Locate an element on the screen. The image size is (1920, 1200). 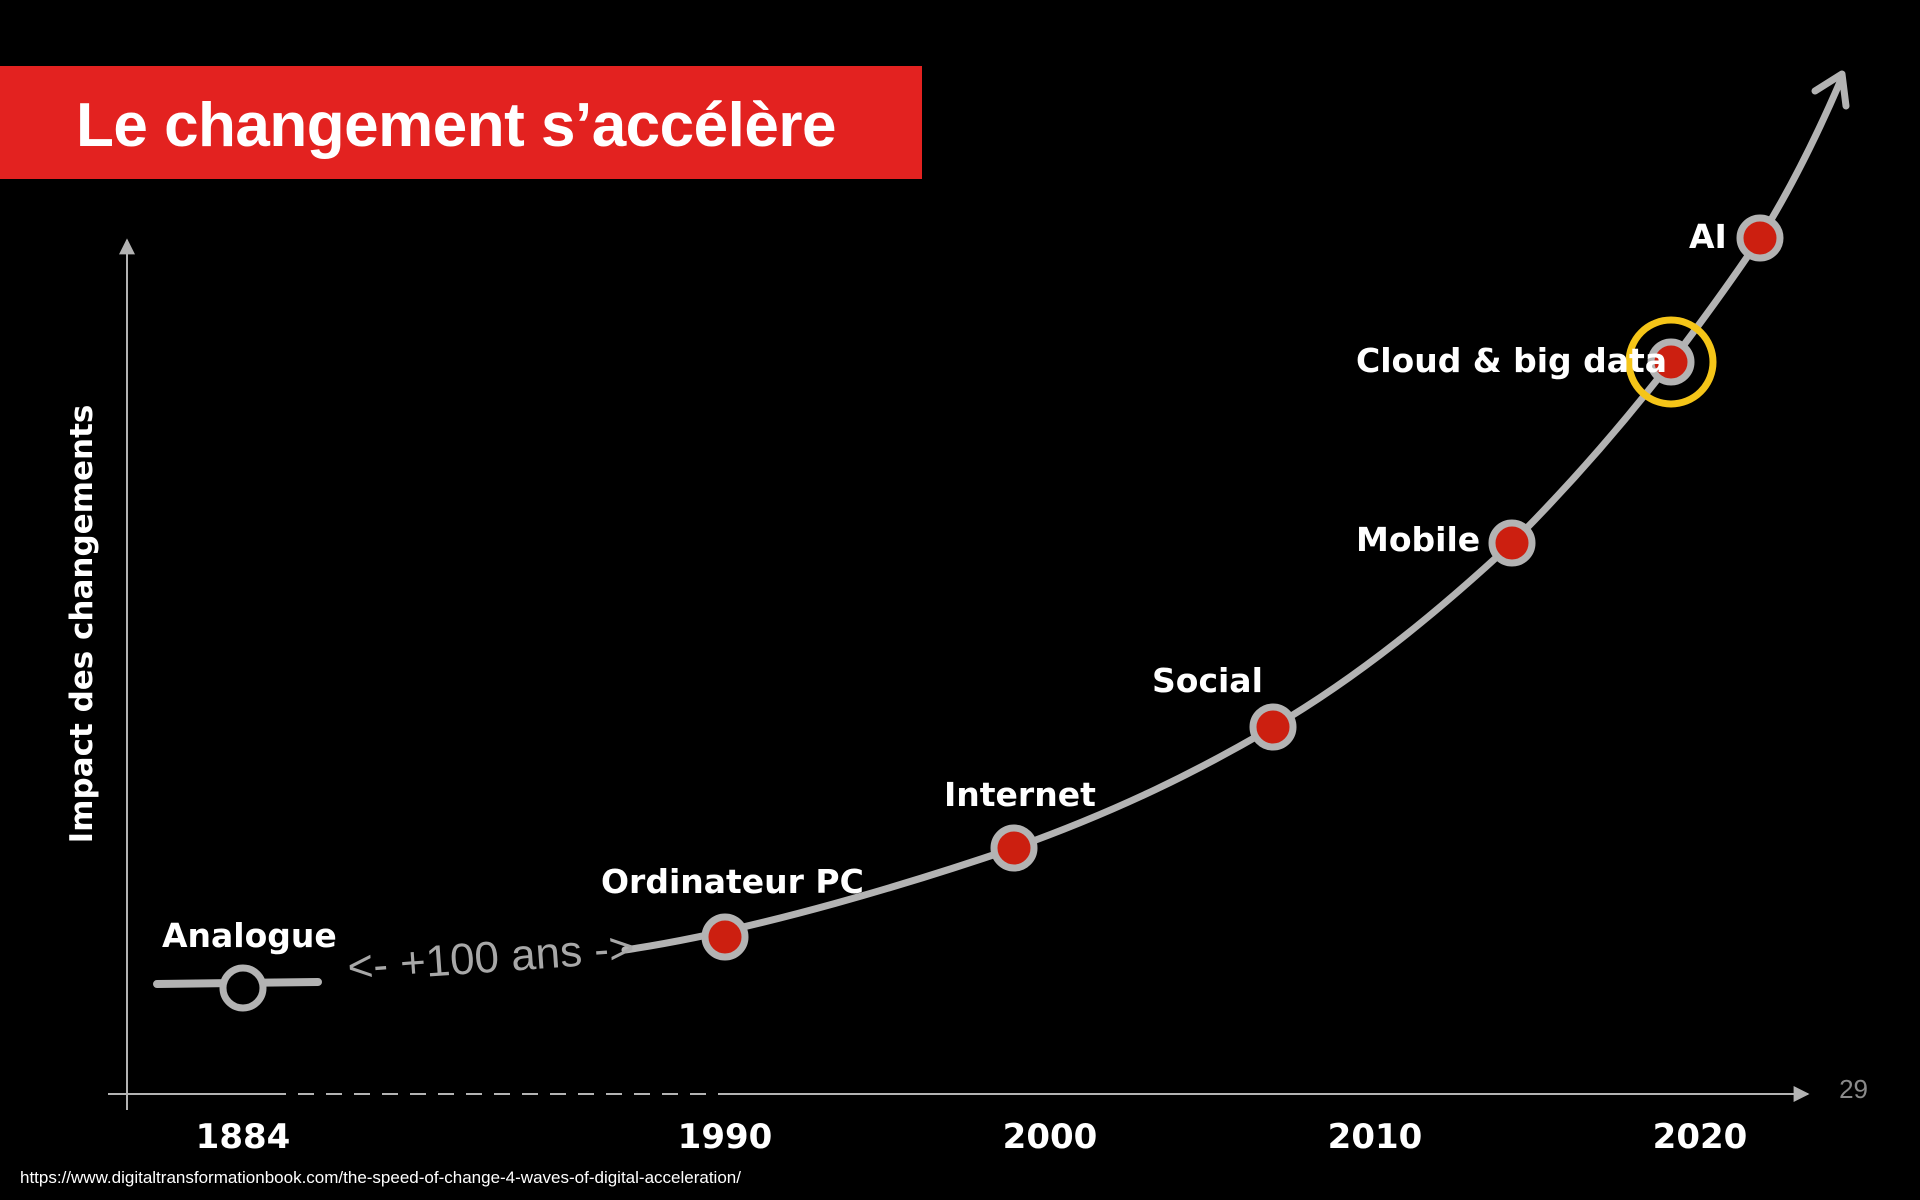
gap-note: <- +100 ans -> is located at coordinates (491, 957).